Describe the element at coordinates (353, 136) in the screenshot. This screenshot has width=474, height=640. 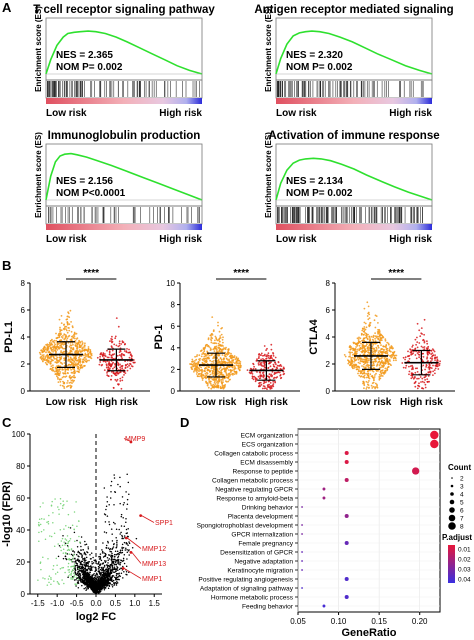
I see `gsea-title: Activation of immune response` at that location.